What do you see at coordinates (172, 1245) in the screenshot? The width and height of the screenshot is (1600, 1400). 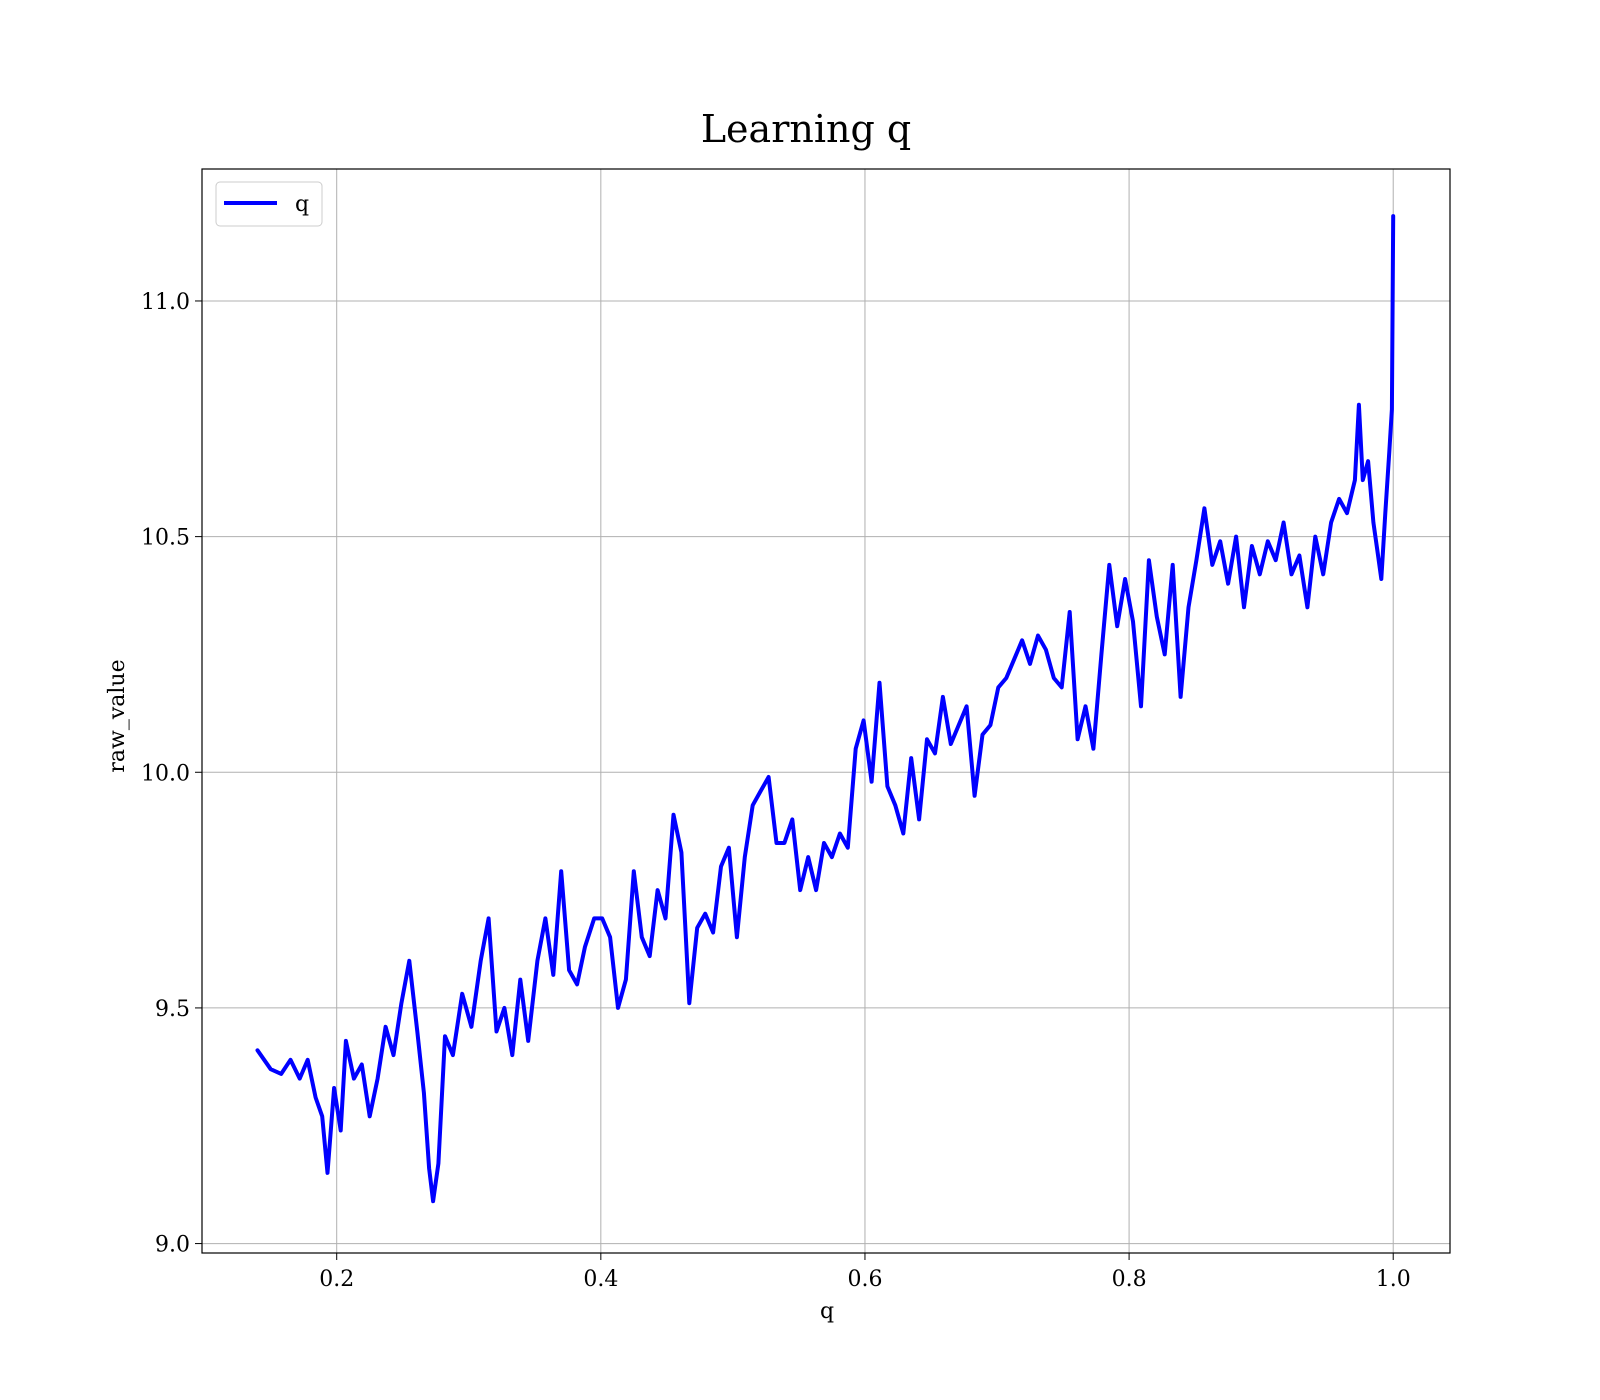 I see `y-tick-label: 9.0` at bounding box center [172, 1245].